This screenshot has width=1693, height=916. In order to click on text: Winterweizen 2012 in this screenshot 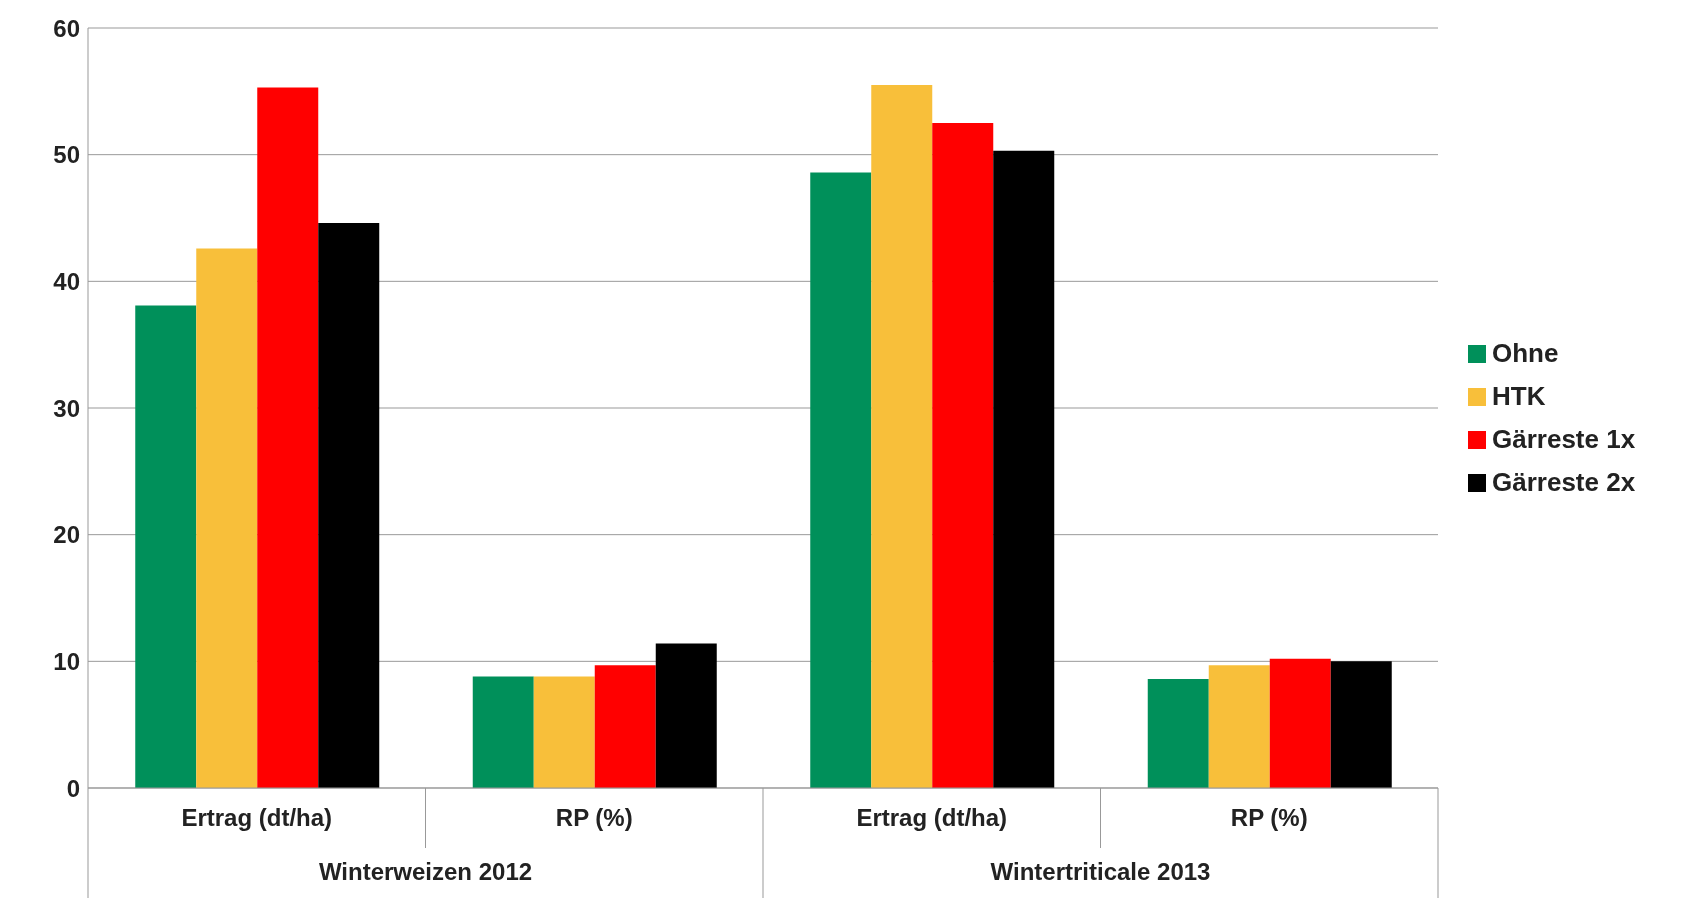, I will do `click(425, 872)`.